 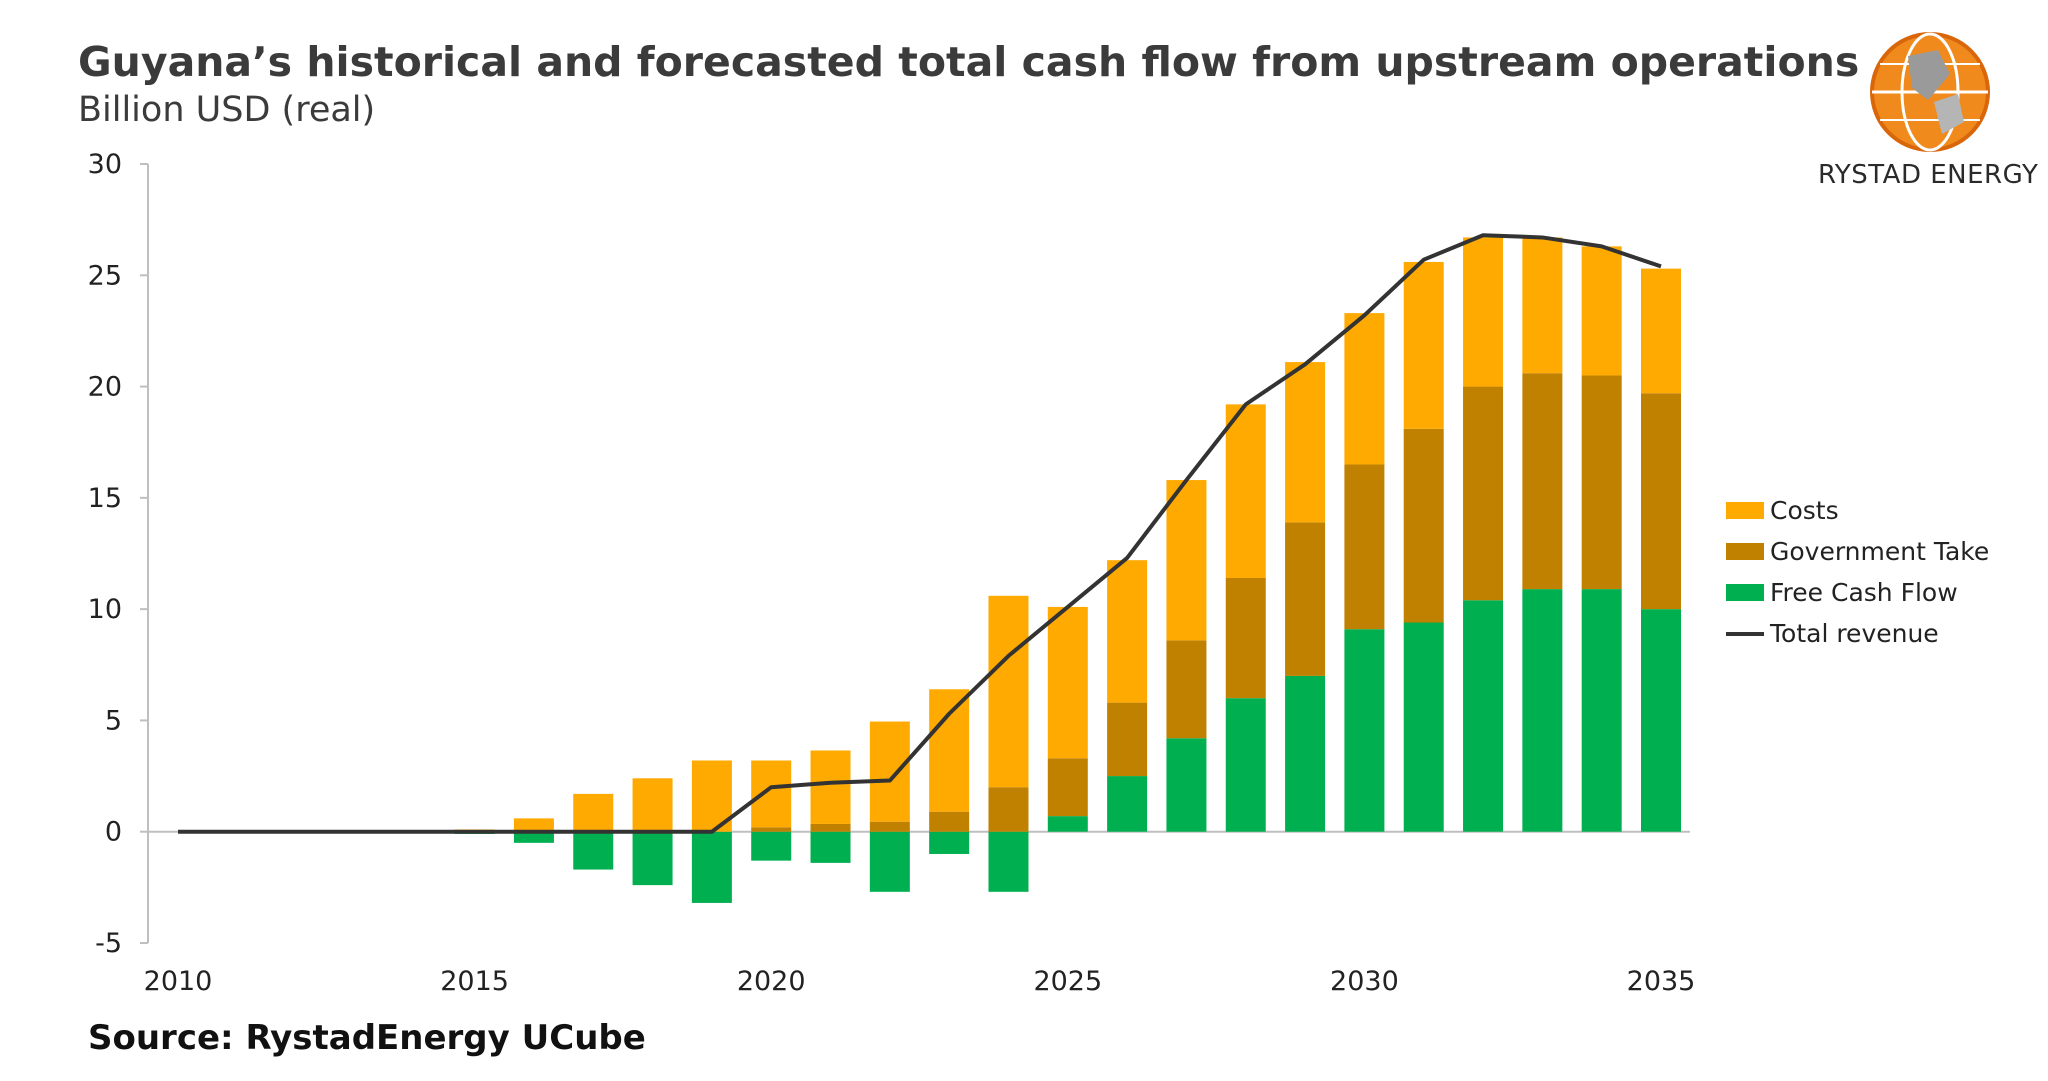 I want to click on legend-swatch-government-take, so click(x=1745, y=551).